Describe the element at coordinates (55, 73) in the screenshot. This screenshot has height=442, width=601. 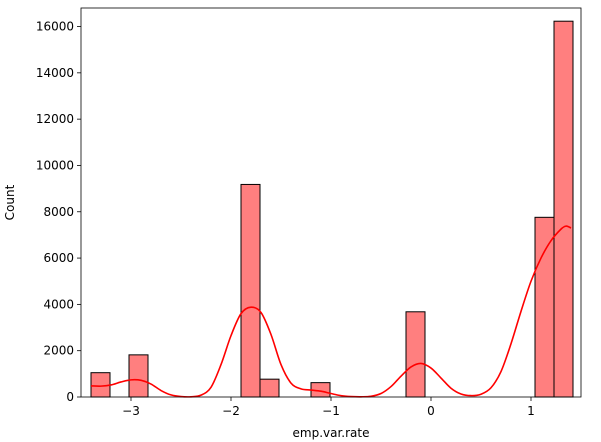
I see `y-tick-label: 14000` at that location.